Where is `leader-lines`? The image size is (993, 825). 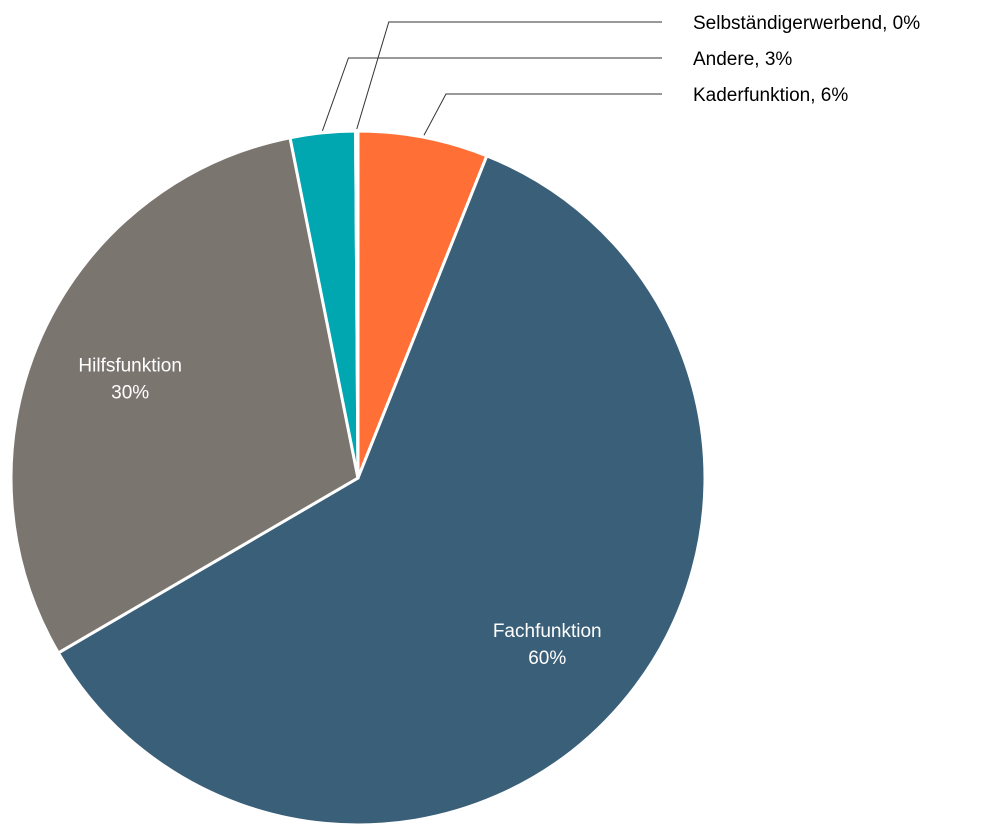
leader-lines is located at coordinates (491, 78).